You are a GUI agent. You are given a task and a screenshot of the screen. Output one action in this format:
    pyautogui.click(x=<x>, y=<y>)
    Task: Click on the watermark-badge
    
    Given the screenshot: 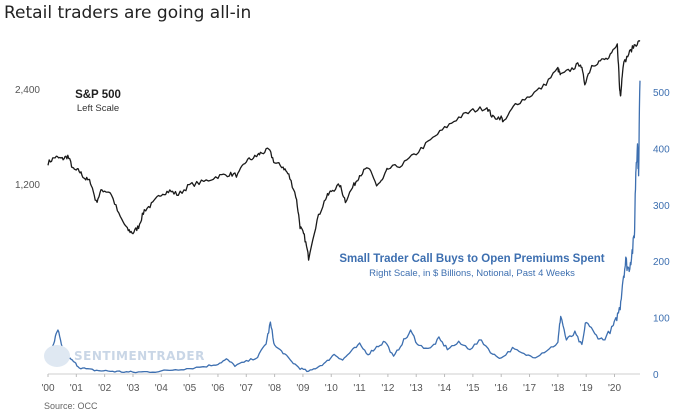 What is the action you would take?
    pyautogui.click(x=57, y=356)
    